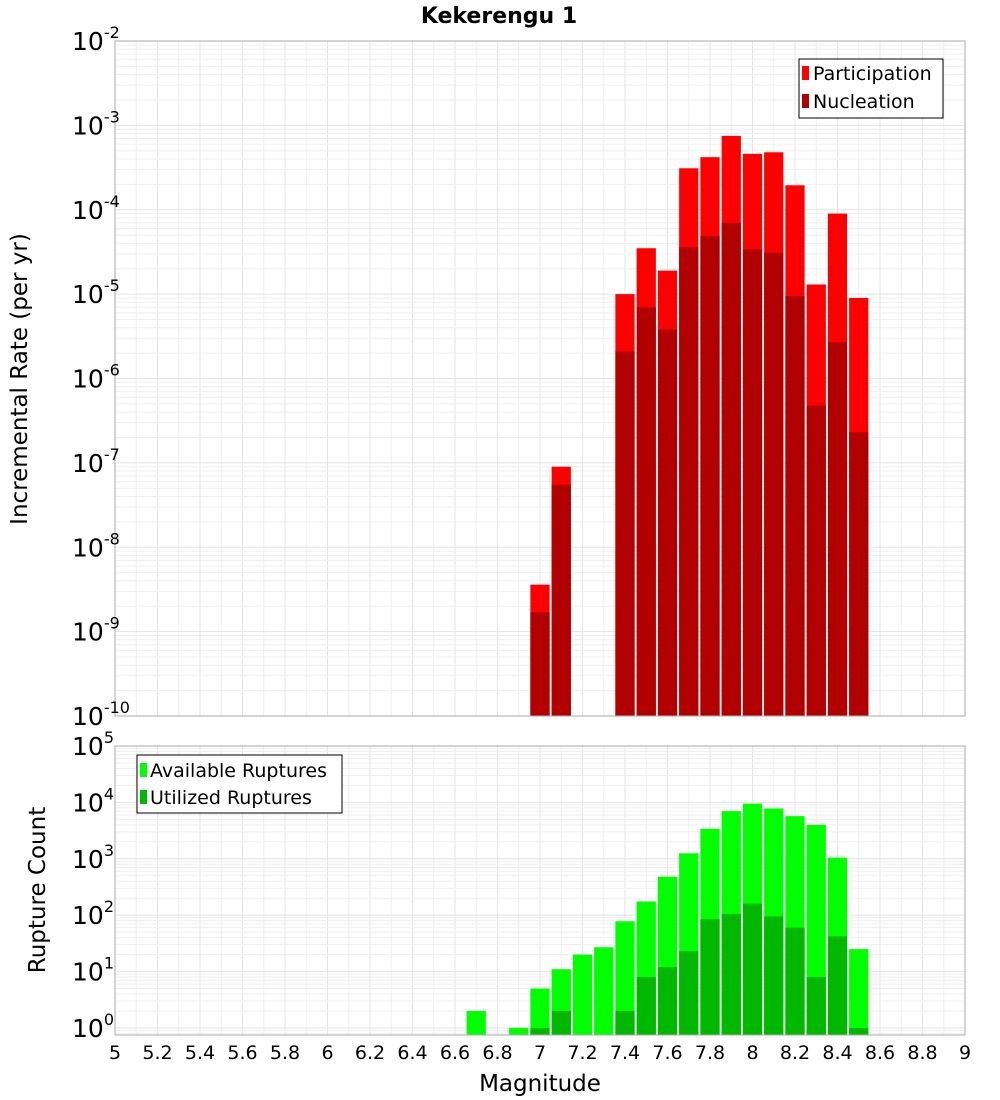 This screenshot has height=1100, width=1000. I want to click on legend-swatch-available-ruptures, so click(143, 770).